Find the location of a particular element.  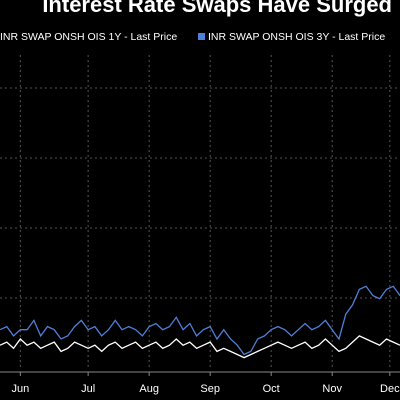

x-tick-label: Jun is located at coordinates (20, 389).